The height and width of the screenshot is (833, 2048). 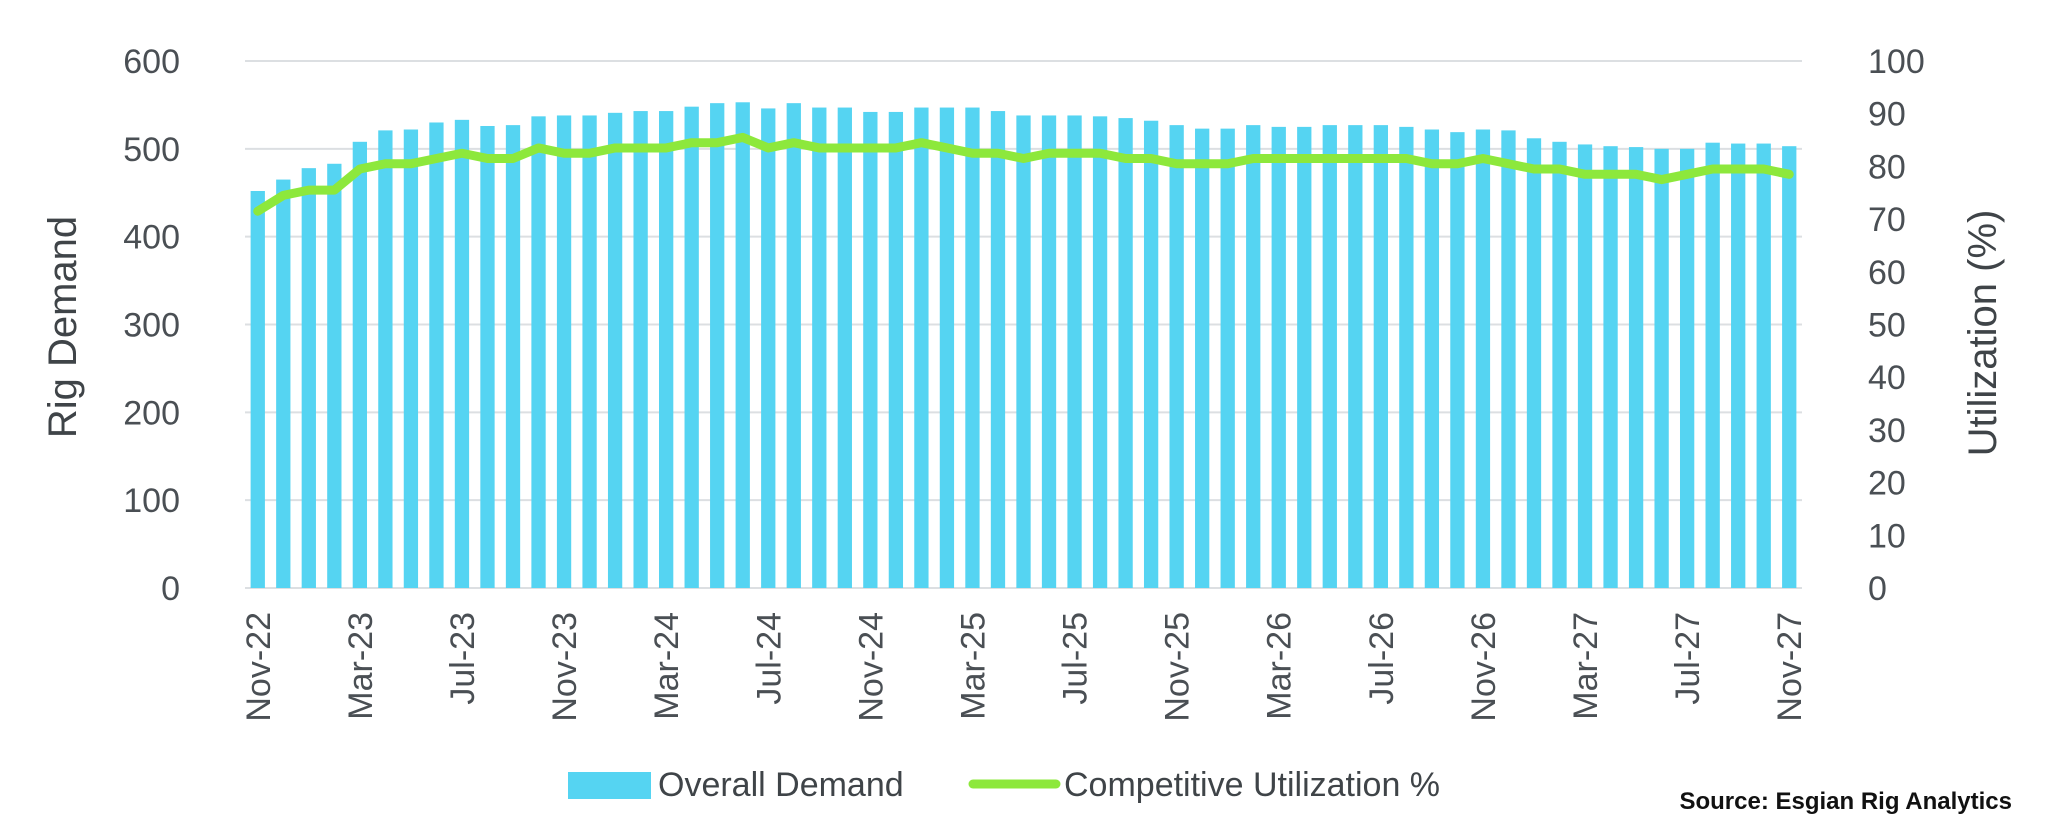 I want to click on x-tick-label: Mar-26, so click(x=1280, y=666).